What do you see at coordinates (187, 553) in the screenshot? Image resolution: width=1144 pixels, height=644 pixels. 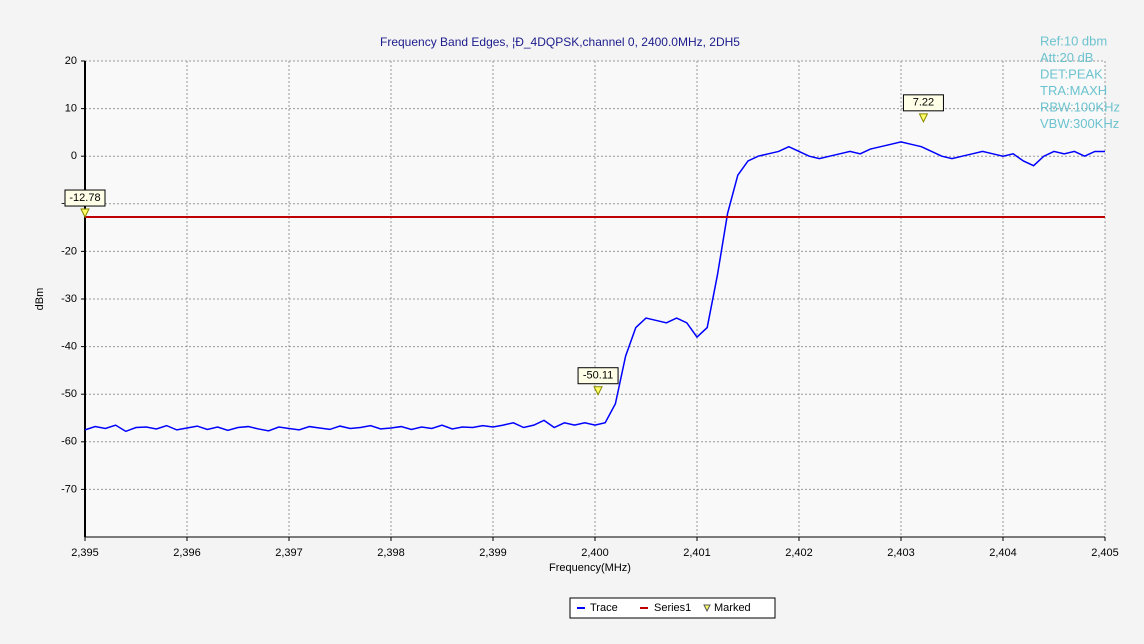 I see `x-tick-label: 2,396` at bounding box center [187, 553].